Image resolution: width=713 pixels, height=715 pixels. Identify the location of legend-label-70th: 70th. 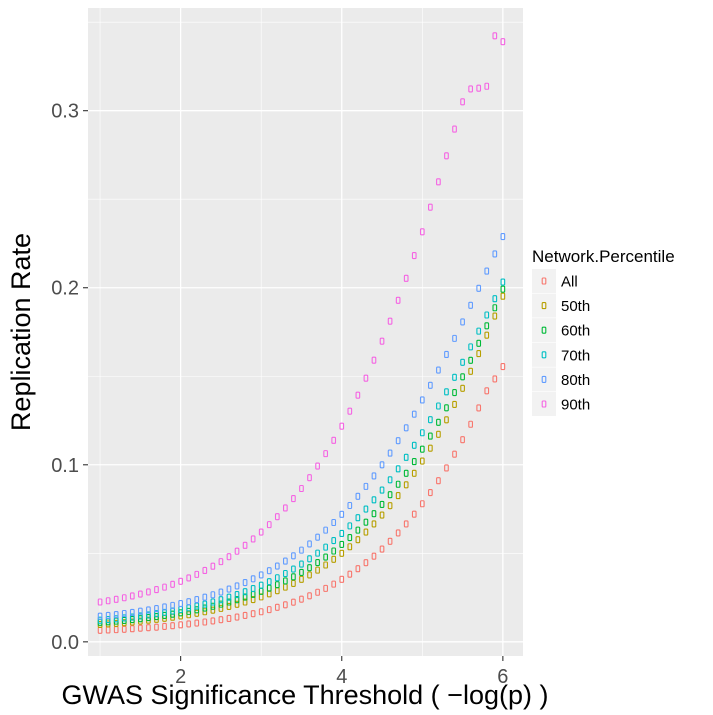
(575, 355).